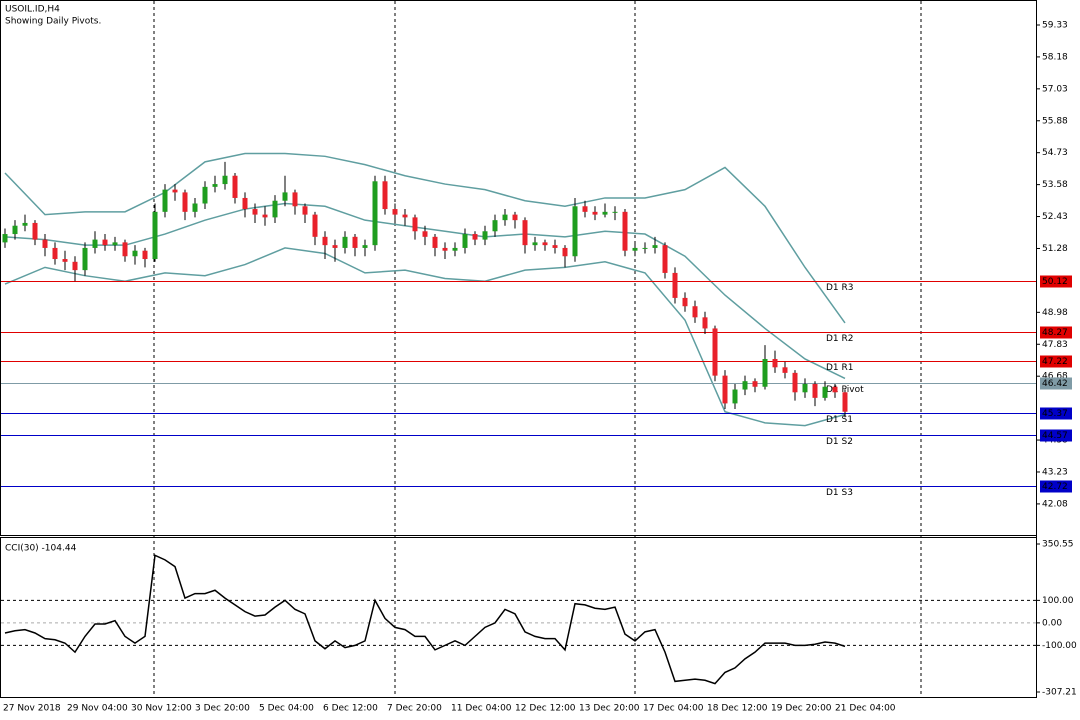 This screenshot has height=720, width=1080. What do you see at coordinates (1055, 89) in the screenshot?
I see `y-tick-label: 57.03` at bounding box center [1055, 89].